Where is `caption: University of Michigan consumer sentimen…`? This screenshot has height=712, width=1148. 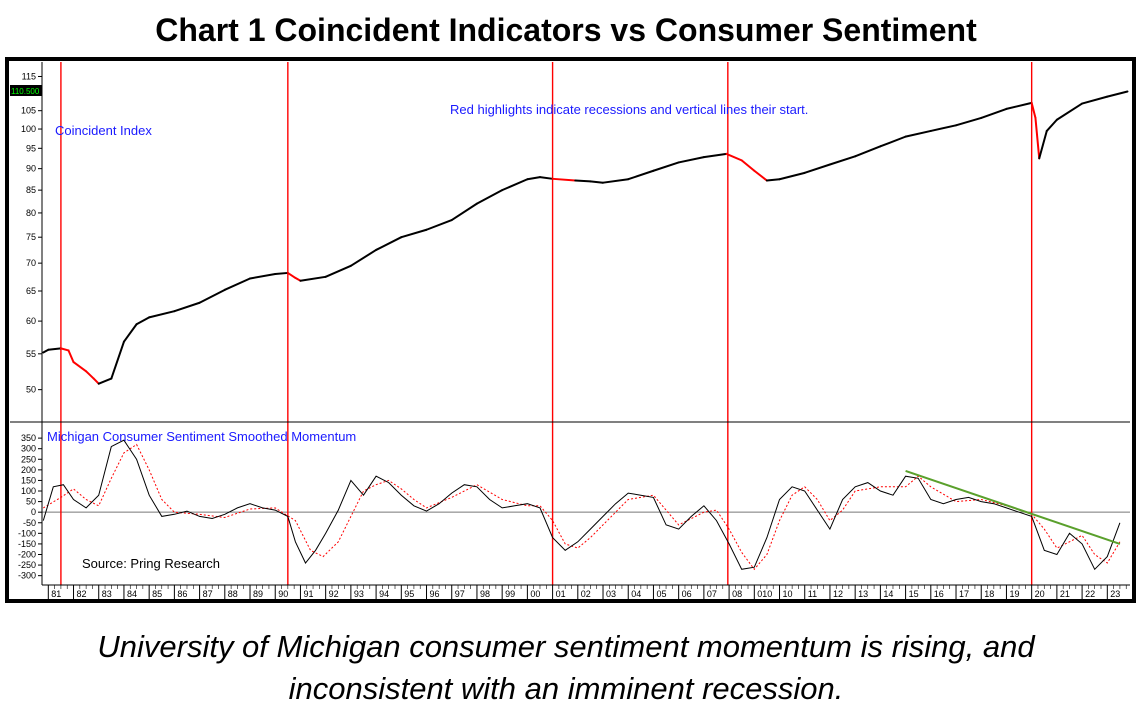
caption: University of Michigan consumer sentimen… is located at coordinates (566, 668).